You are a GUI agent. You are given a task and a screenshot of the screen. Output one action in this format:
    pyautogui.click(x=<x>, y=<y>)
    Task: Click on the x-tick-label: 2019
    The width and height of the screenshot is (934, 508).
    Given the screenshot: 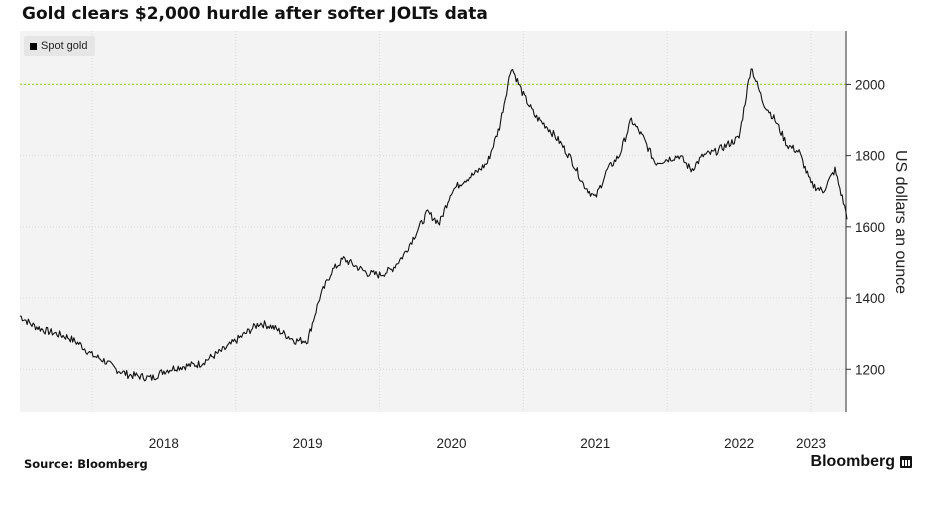 What is the action you would take?
    pyautogui.click(x=308, y=443)
    